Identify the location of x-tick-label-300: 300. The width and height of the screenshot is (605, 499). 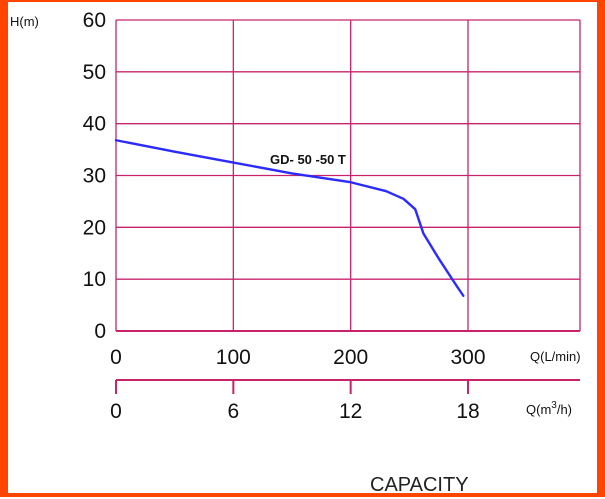
(467, 357).